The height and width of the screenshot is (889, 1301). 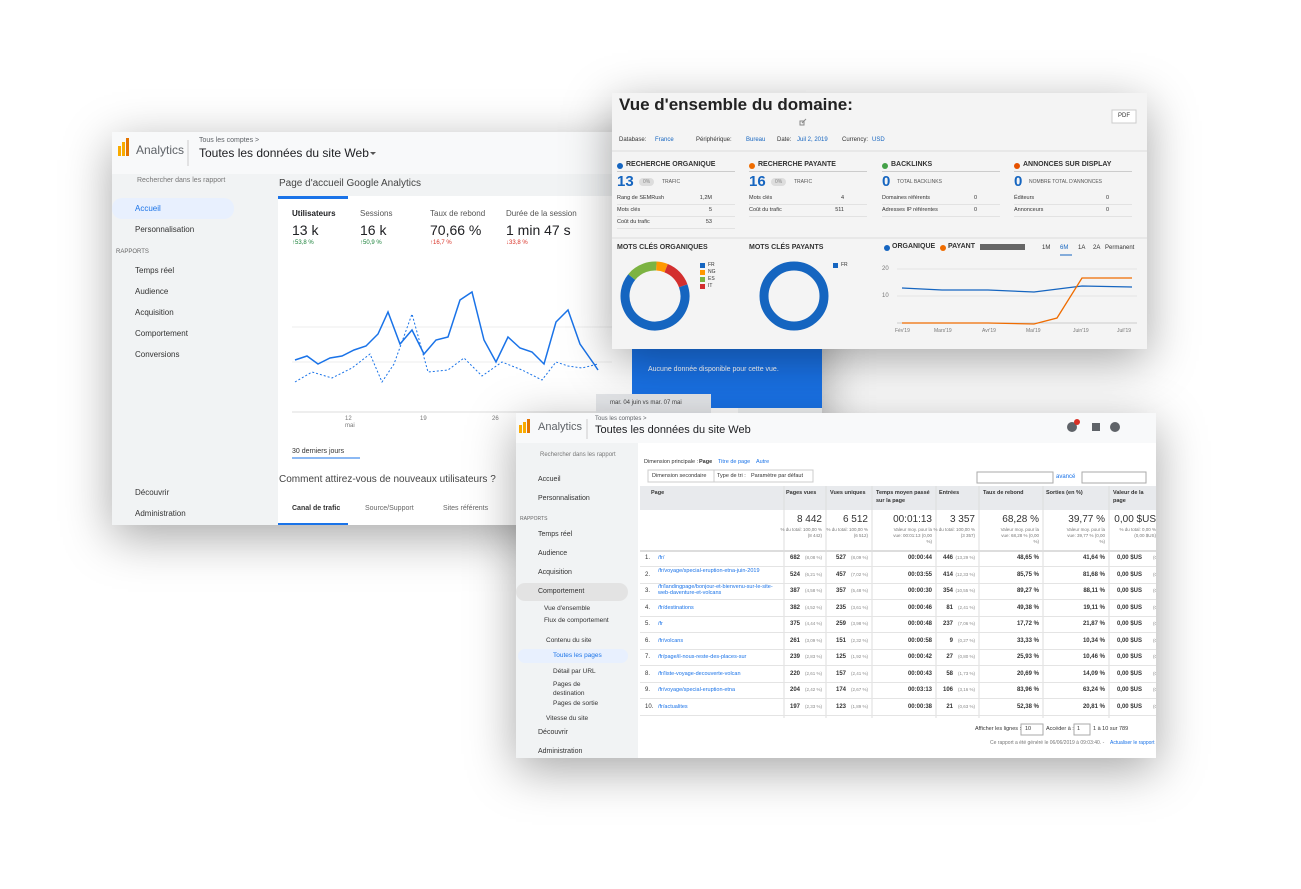 I want to click on row-index: 7., so click(x=648, y=657).